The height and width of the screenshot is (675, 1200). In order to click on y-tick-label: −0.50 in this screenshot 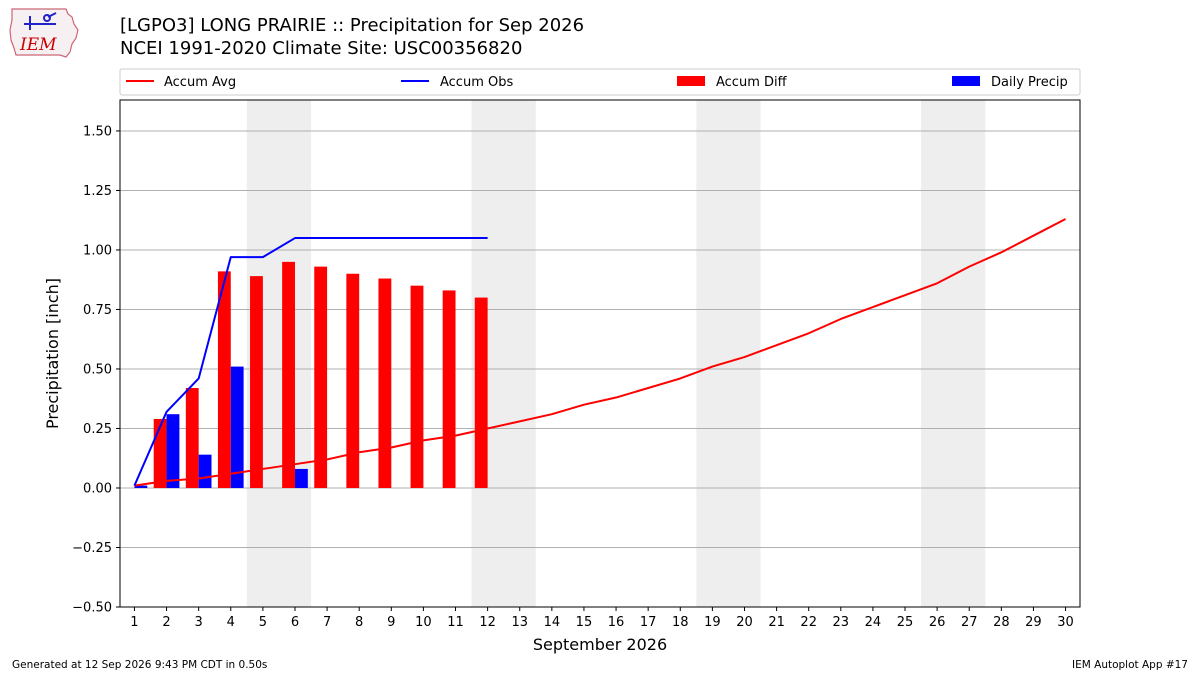, I will do `click(92, 608)`.